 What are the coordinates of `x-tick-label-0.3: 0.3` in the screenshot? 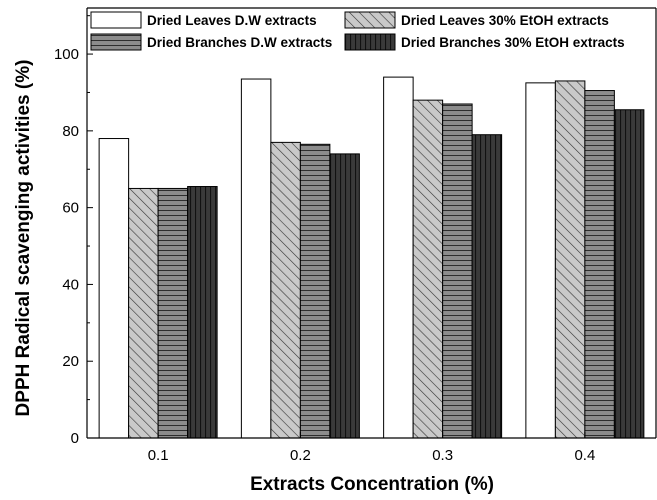 It's located at (442, 455).